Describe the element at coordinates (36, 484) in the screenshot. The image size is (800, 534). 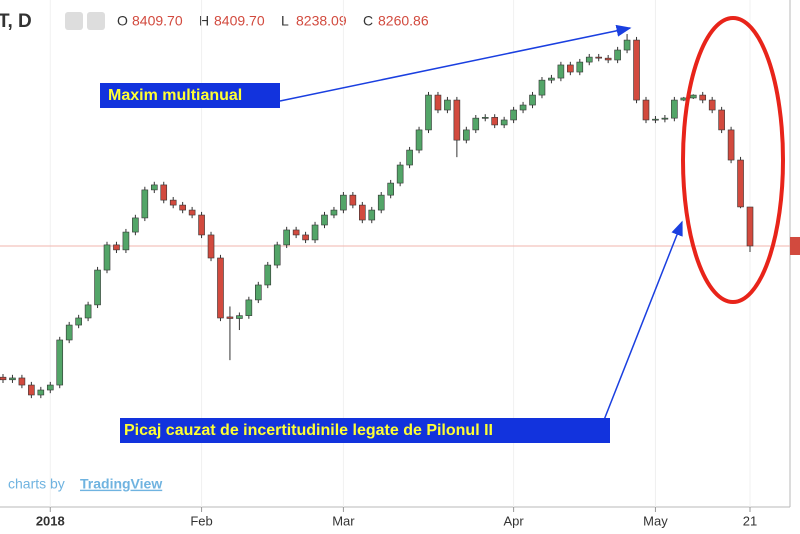
I see `credit-text: charts by` at that location.